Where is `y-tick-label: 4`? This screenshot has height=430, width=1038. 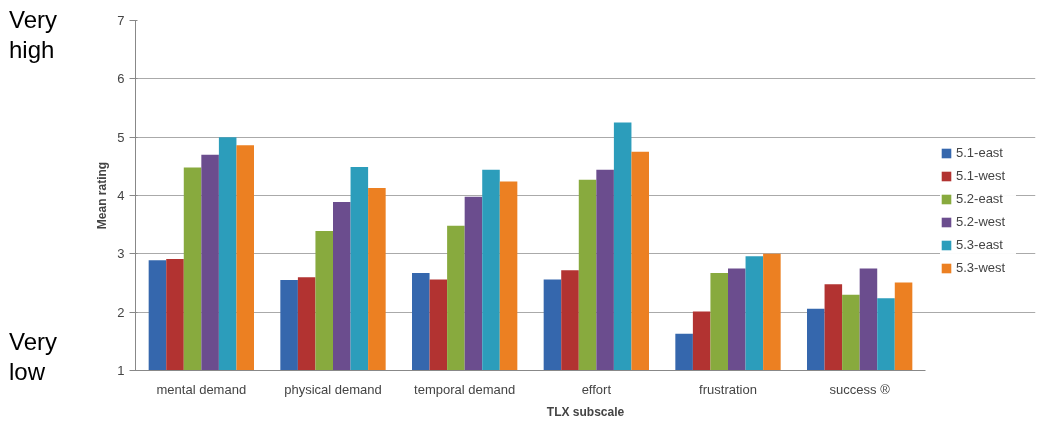 y-tick-label: 4 is located at coordinates (121, 195).